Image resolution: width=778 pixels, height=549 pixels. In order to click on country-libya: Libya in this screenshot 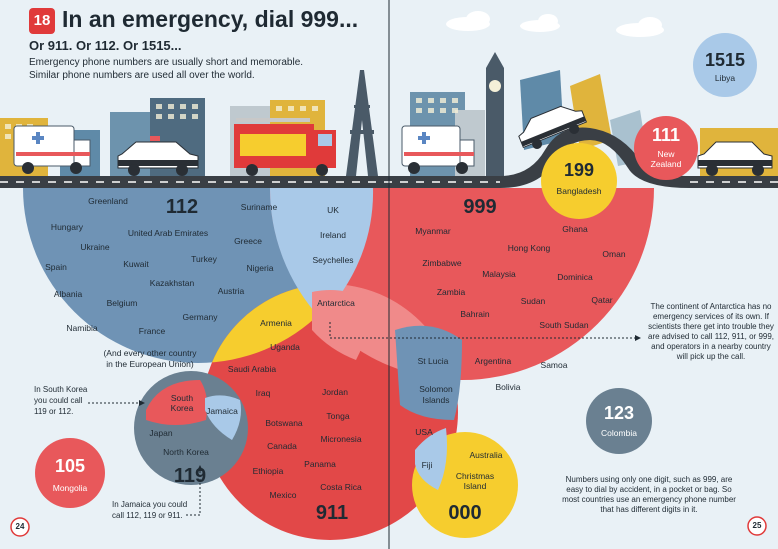, I will do `click(725, 78)`.